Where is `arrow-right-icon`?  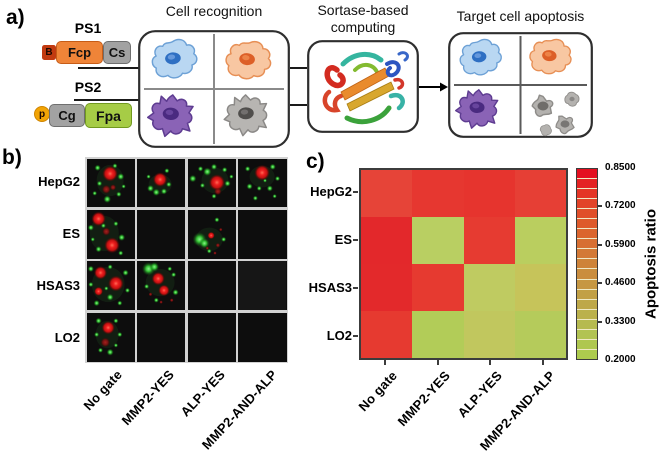
arrow-right-icon is located at coordinates (433, 87).